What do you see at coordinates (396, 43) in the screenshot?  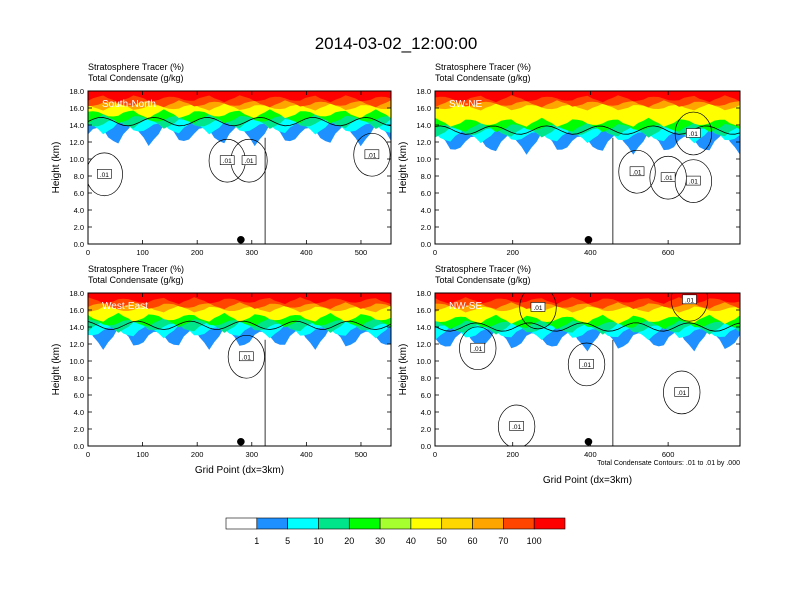 I see `main-title: 2014-03-02_12:00:00` at bounding box center [396, 43].